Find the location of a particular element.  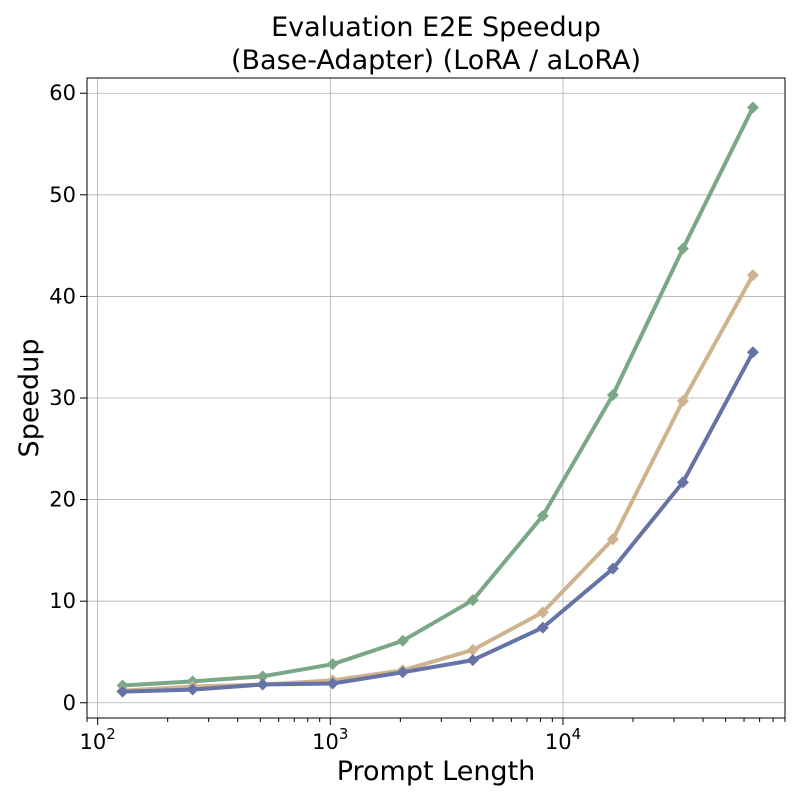

x-tick-exponent: 4 is located at coordinates (577, 734).